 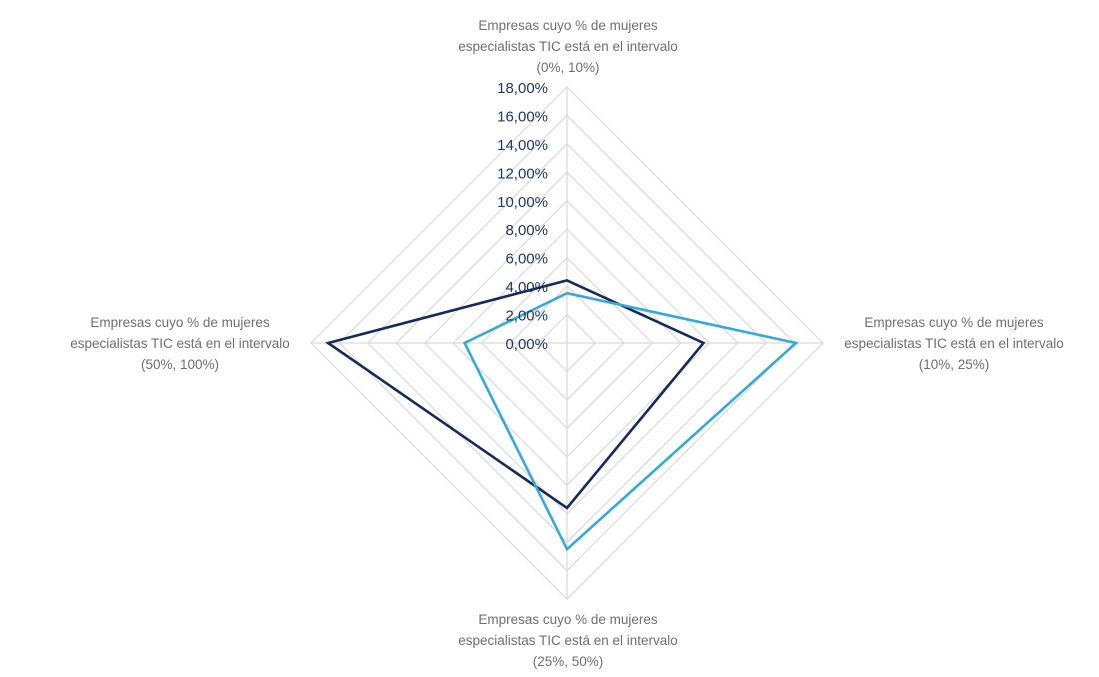 What do you see at coordinates (526, 287) in the screenshot?
I see `tick-label-2: 4,00%` at bounding box center [526, 287].